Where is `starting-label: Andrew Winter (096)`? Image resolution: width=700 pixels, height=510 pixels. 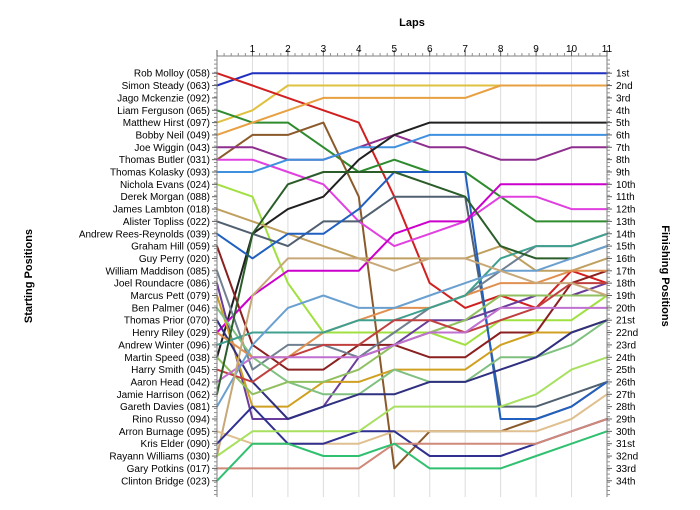 starting-label: Andrew Winter (096) is located at coordinates (164, 345).